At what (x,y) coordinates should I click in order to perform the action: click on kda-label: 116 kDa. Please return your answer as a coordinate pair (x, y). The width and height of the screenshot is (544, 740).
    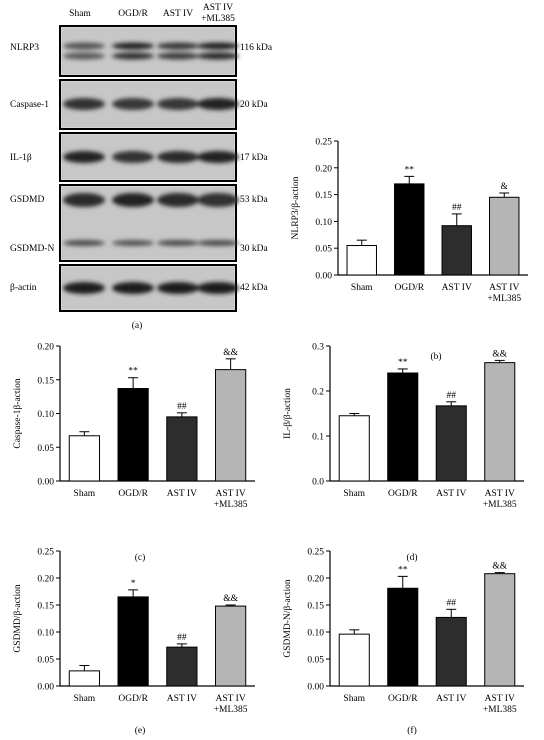
    Looking at the image, I should click on (256, 48).